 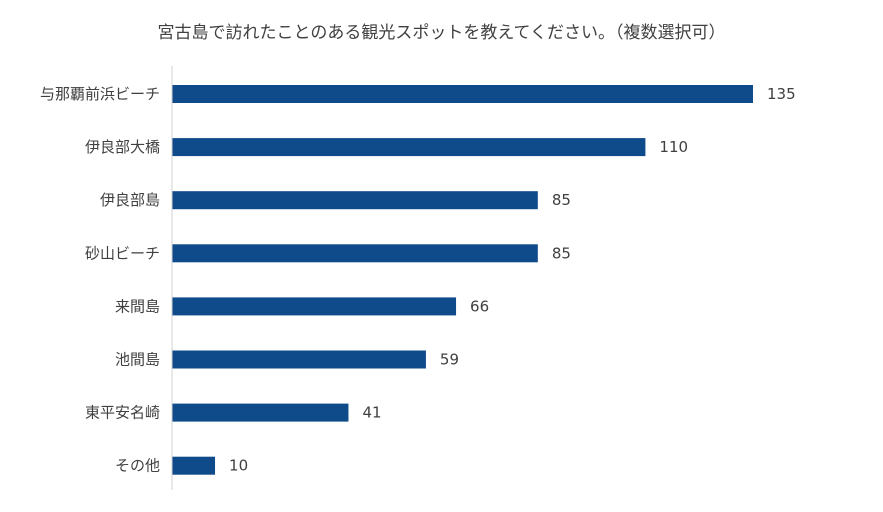 I want to click on category-label: その他, so click(x=137, y=466).